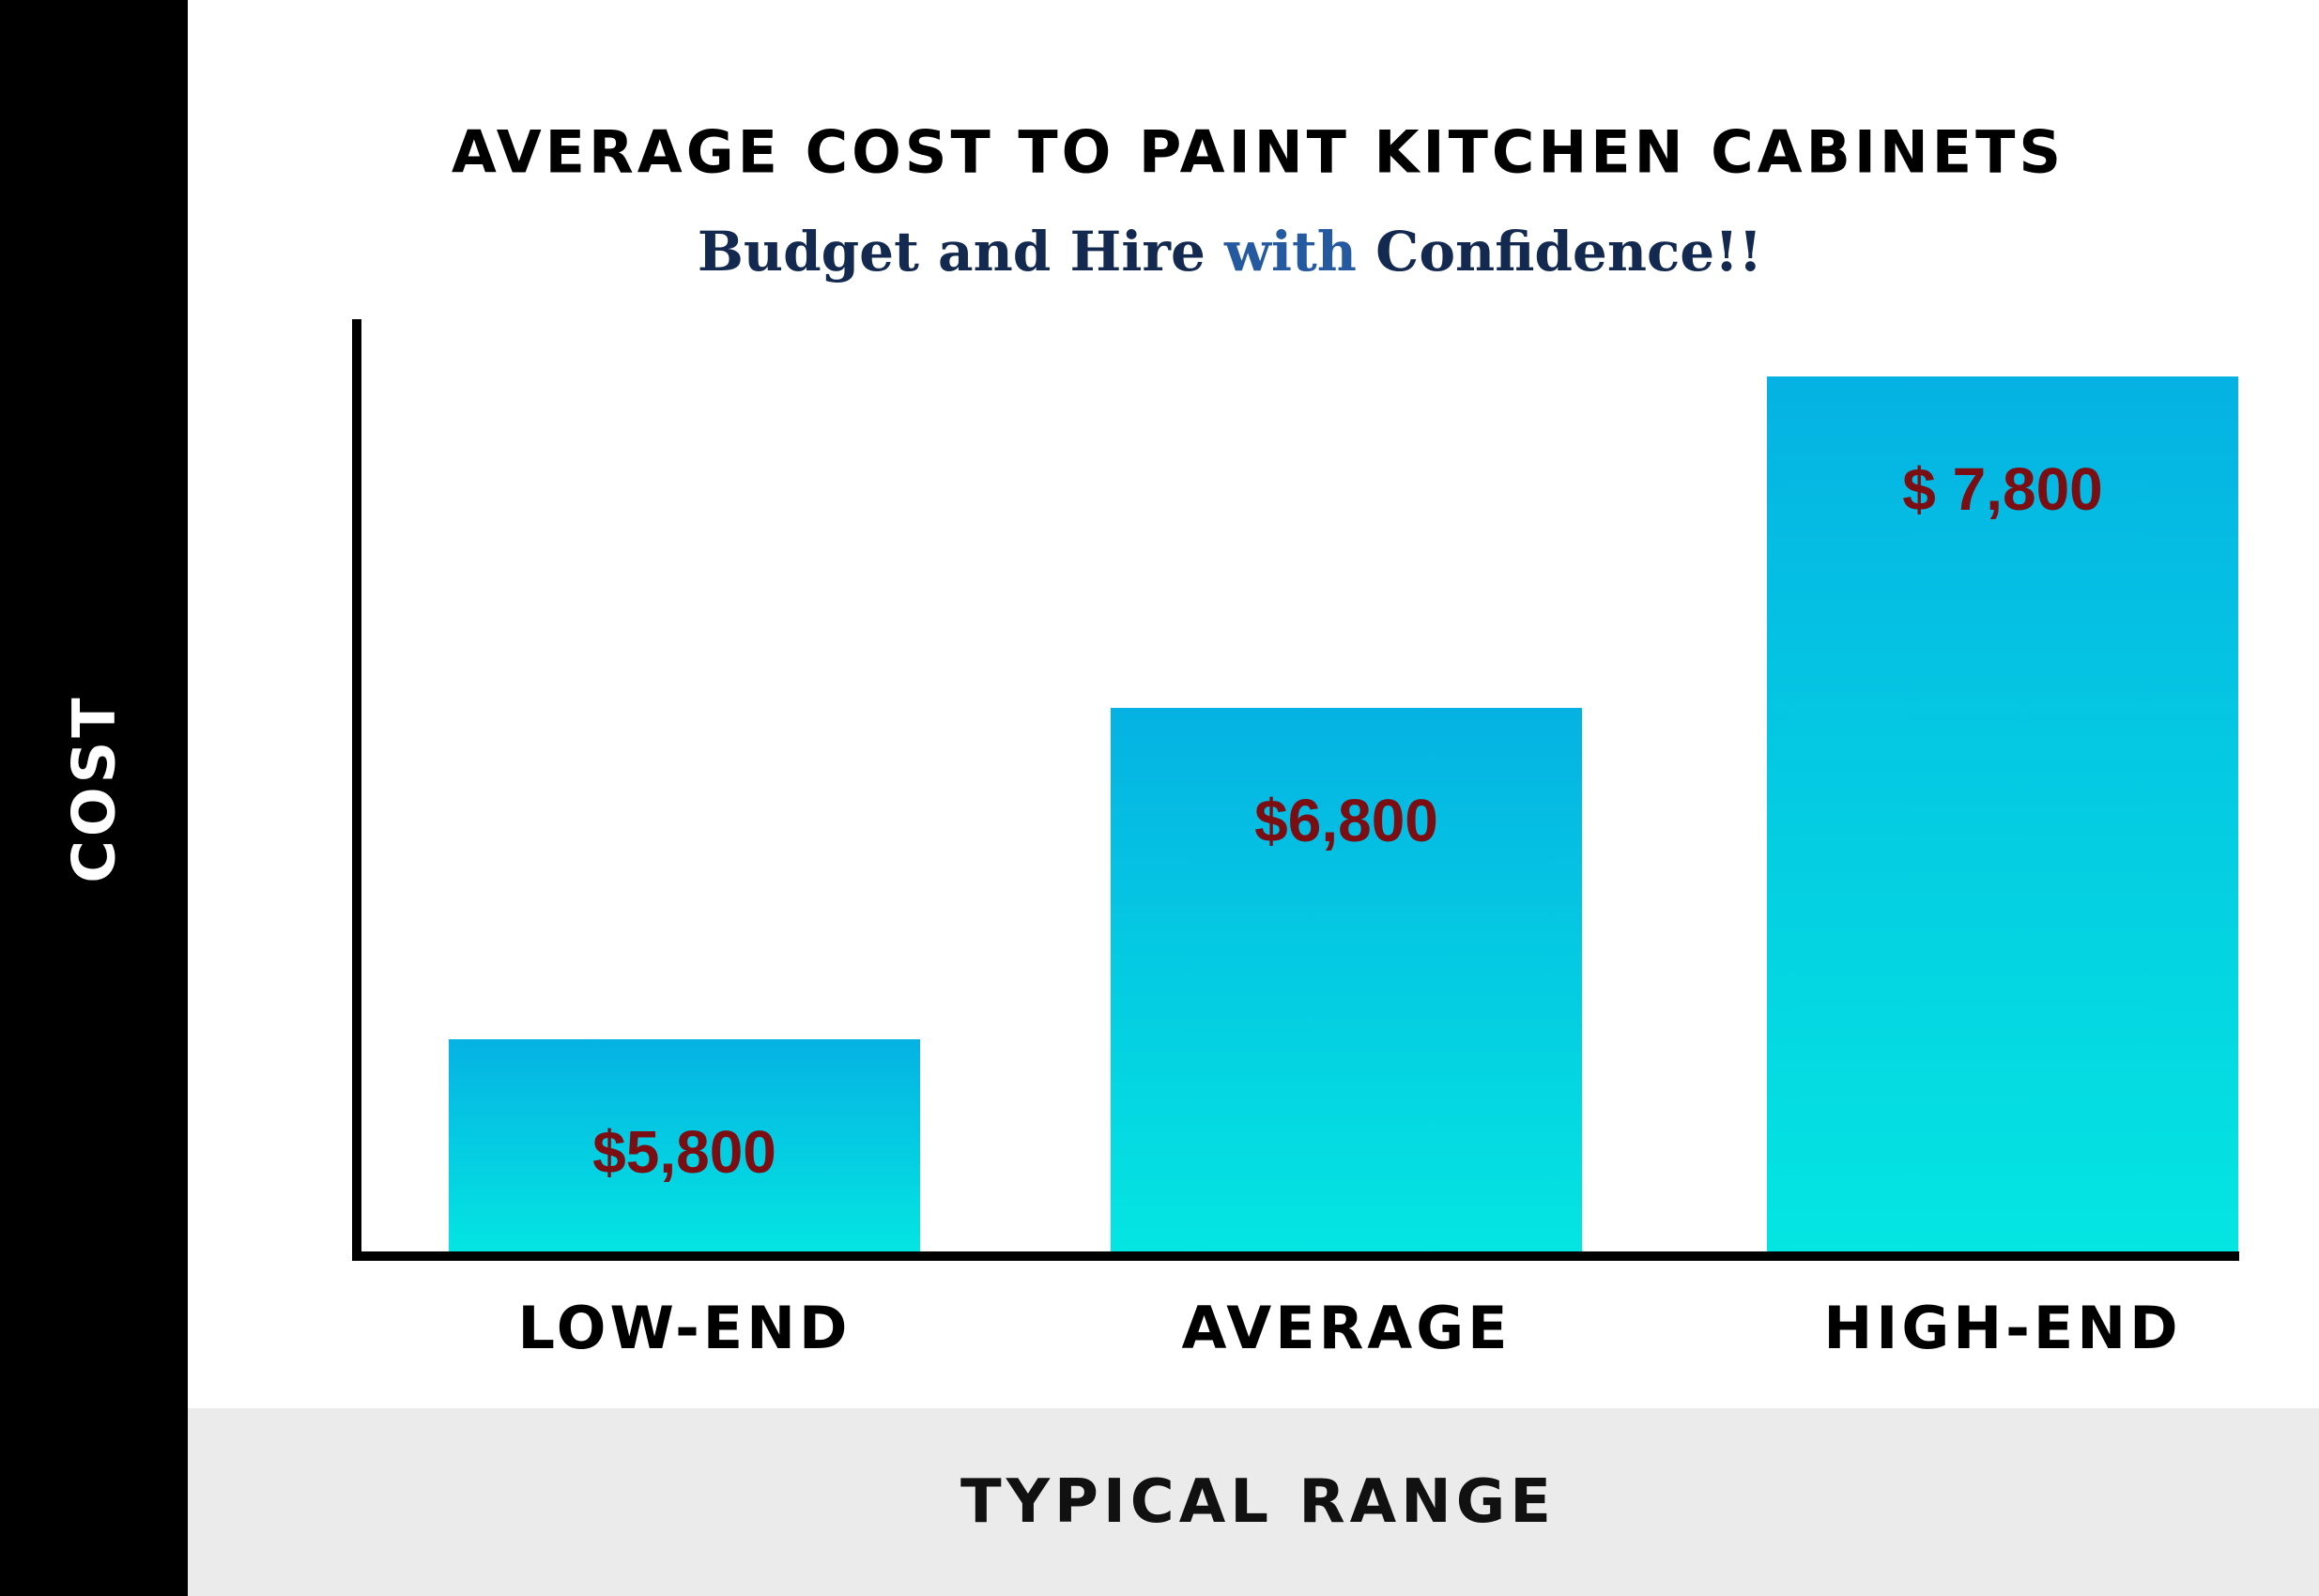  What do you see at coordinates (684, 1328) in the screenshot?
I see `category-label-low-end: LOW-END` at bounding box center [684, 1328].